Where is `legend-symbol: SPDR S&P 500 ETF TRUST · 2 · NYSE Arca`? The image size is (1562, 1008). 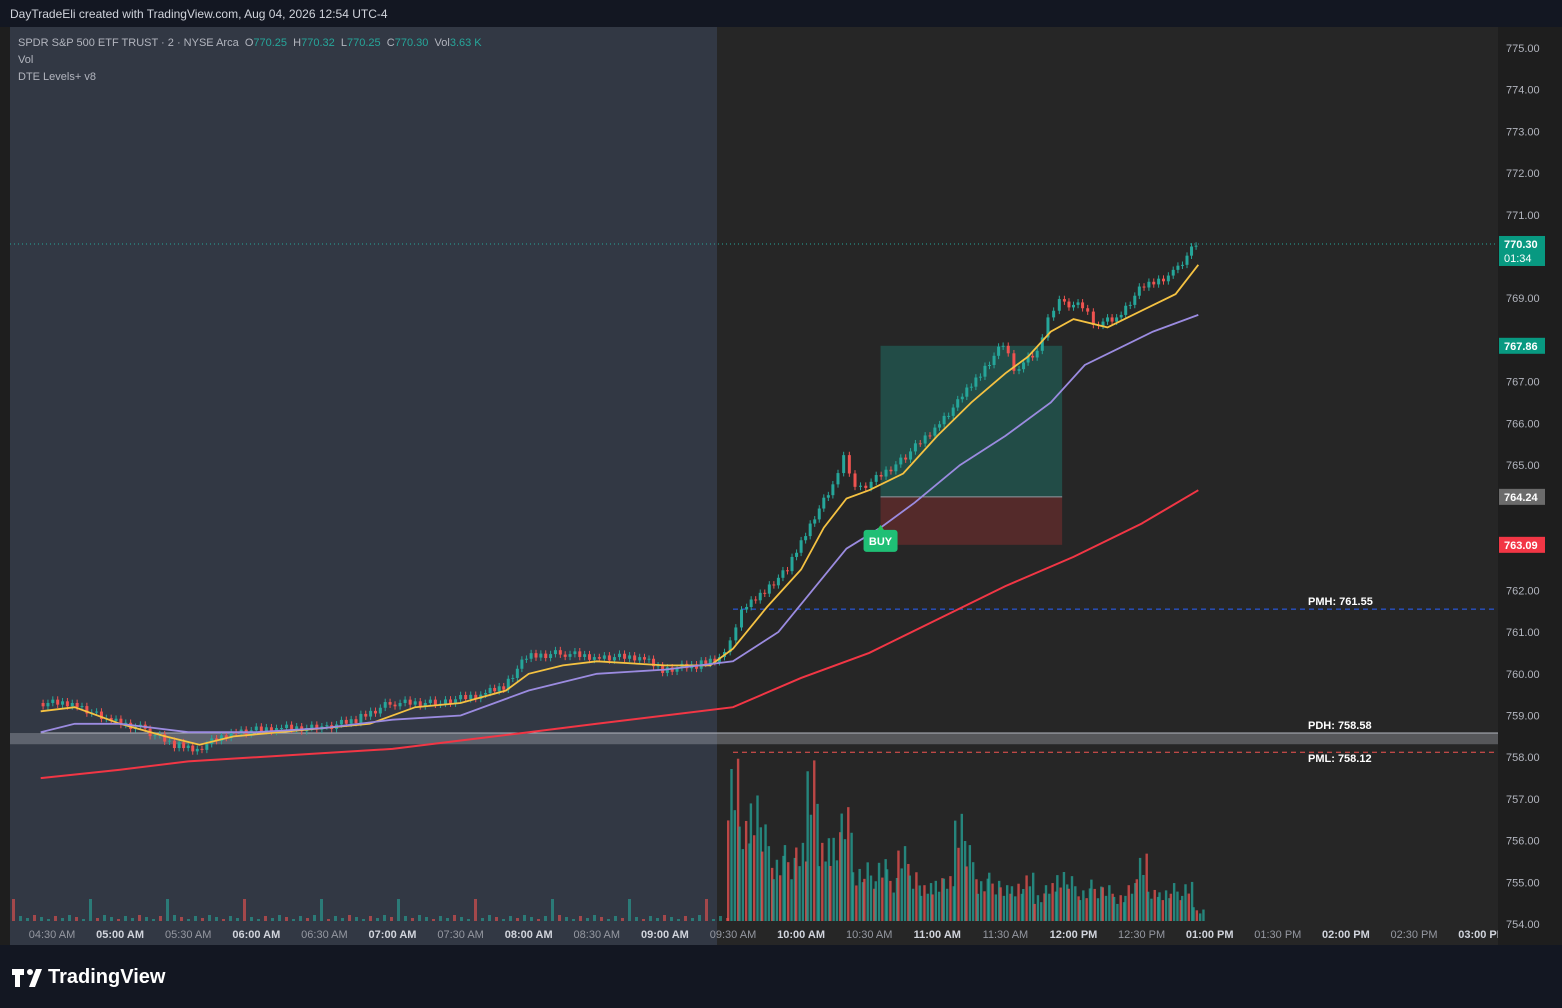 legend-symbol: SPDR S&P 500 ETF TRUST · 2 · NYSE Arca is located at coordinates (128, 43).